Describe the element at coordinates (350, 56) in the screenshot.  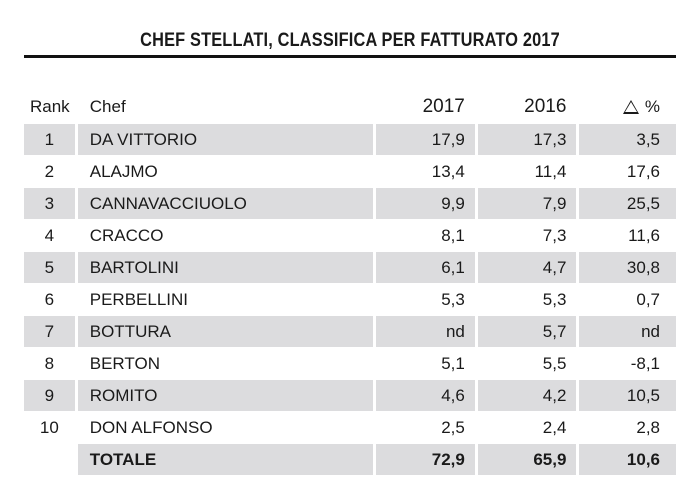
I see `title-rule` at that location.